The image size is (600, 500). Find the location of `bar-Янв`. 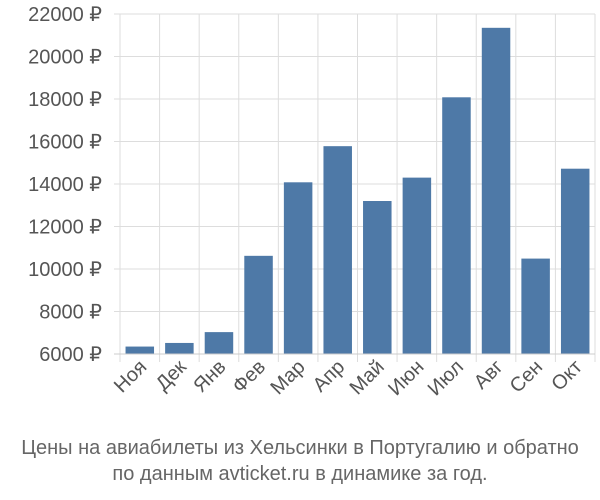

bar-Янв is located at coordinates (219, 343).